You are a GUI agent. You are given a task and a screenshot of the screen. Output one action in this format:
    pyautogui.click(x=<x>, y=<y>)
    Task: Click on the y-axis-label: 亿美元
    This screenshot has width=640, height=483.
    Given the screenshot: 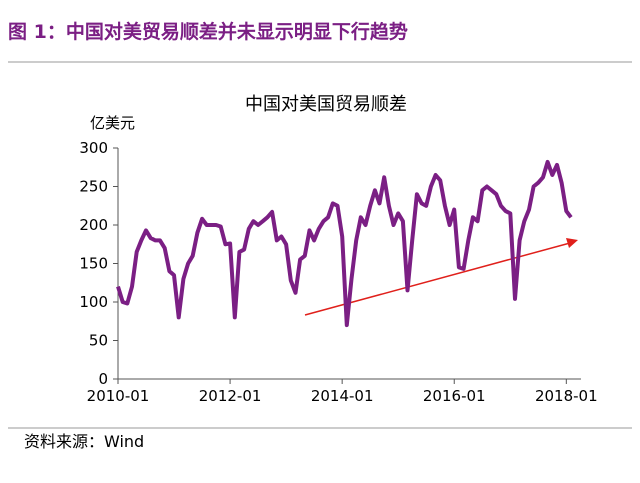 What is the action you would take?
    pyautogui.click(x=112, y=123)
    